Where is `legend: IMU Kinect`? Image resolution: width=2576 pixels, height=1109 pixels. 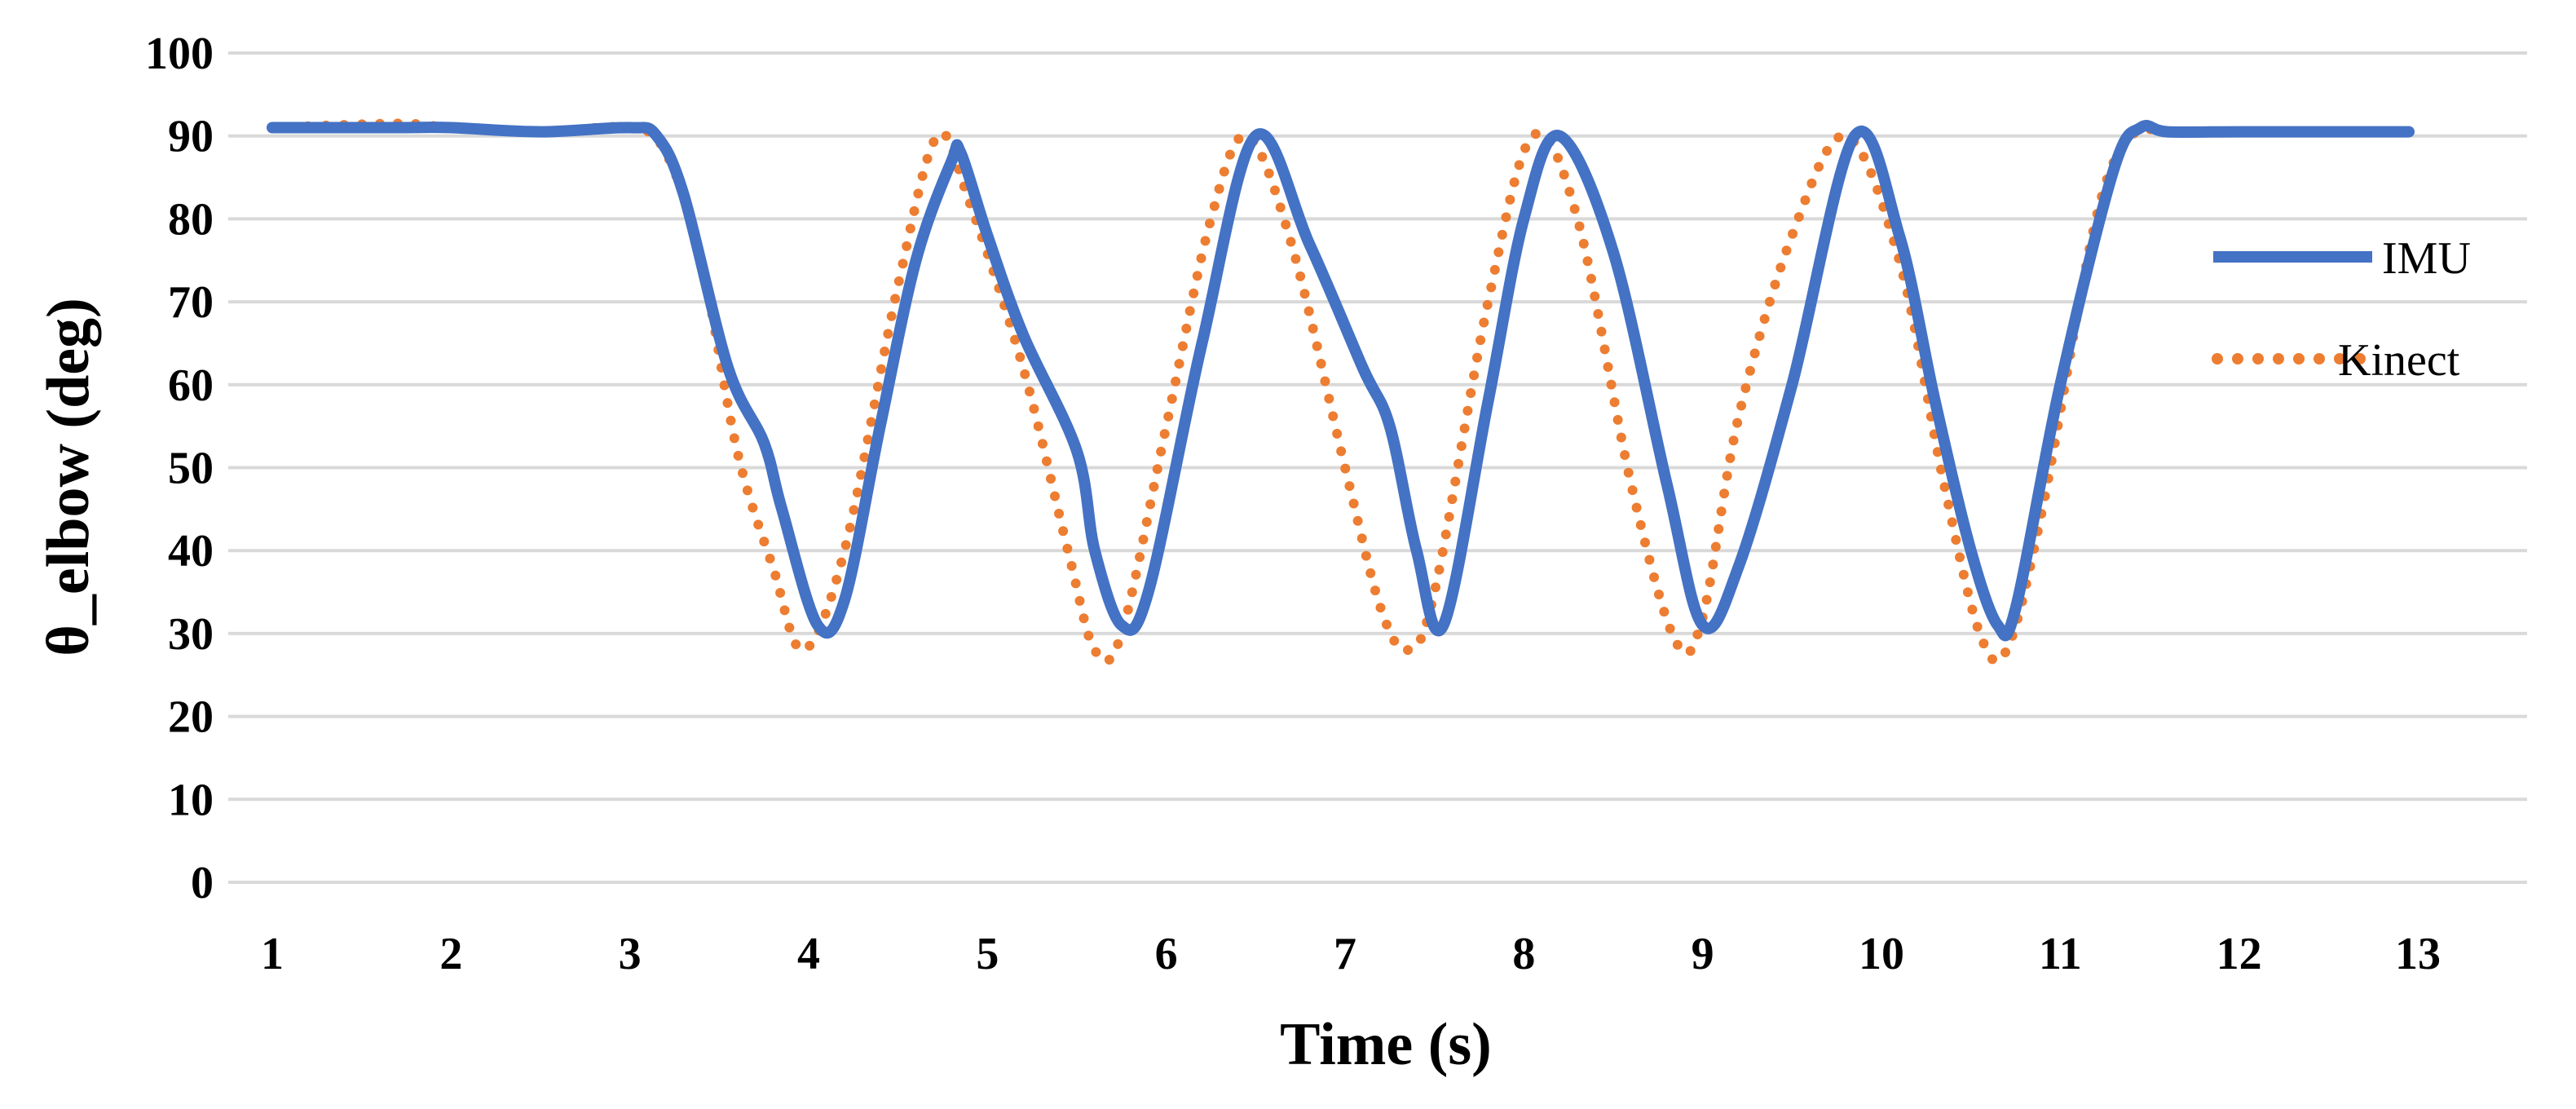
legend: IMU Kinect is located at coordinates (2341, 309).